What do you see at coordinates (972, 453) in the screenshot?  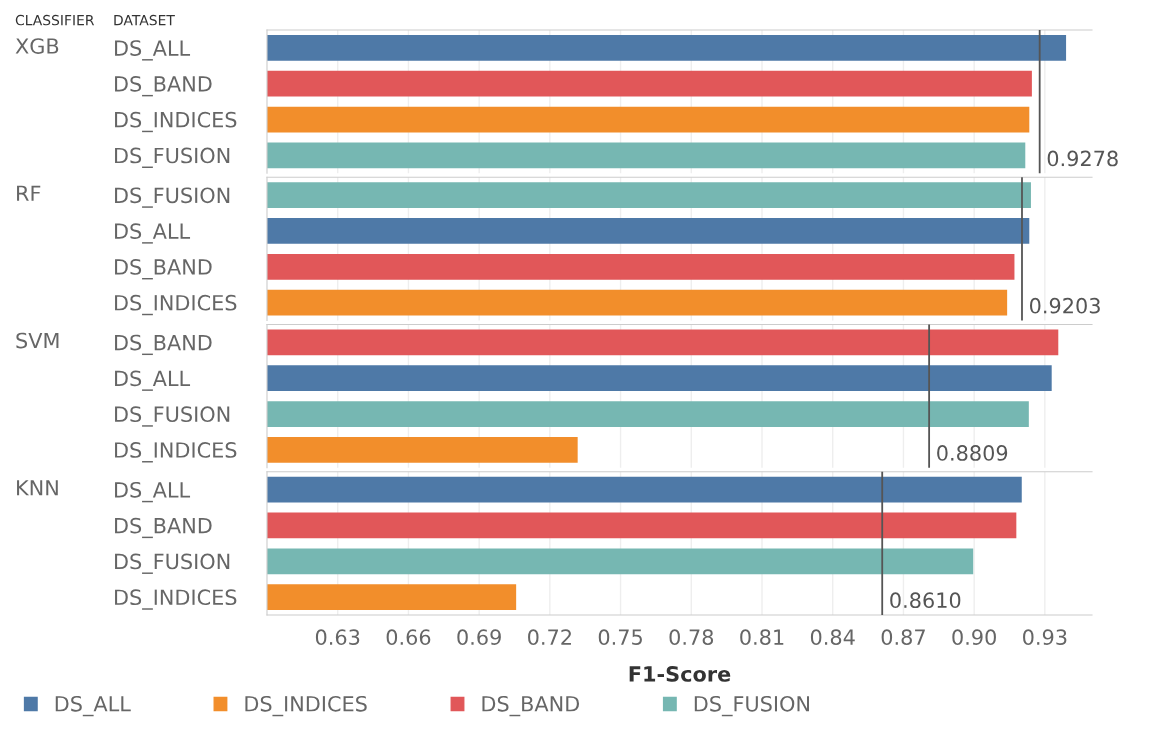 I see `ref-line-label: 0.8809` at bounding box center [972, 453].